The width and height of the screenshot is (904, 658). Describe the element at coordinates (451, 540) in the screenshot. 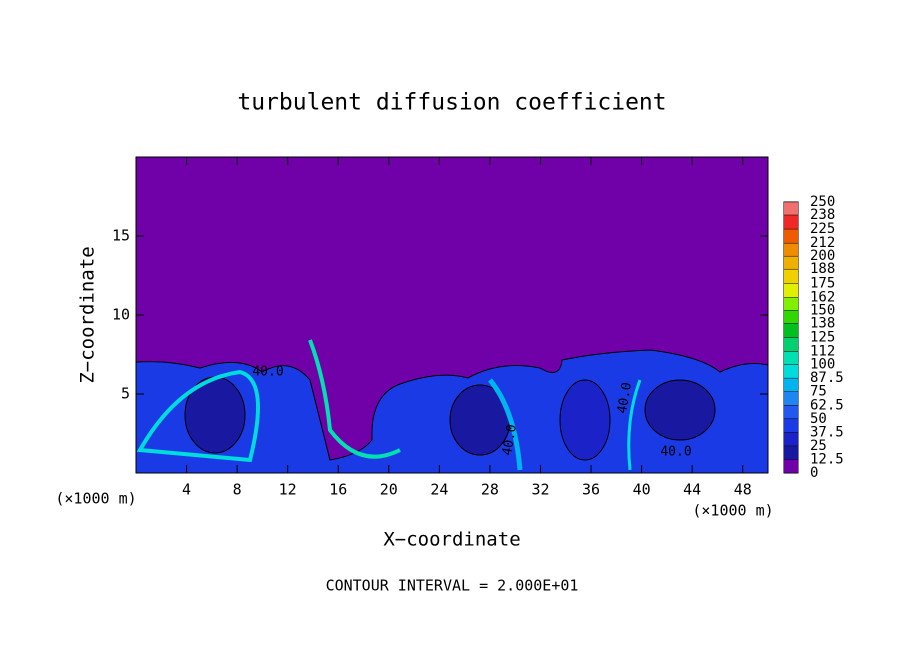

I see `x-axis-label: X−coordinate` at that location.